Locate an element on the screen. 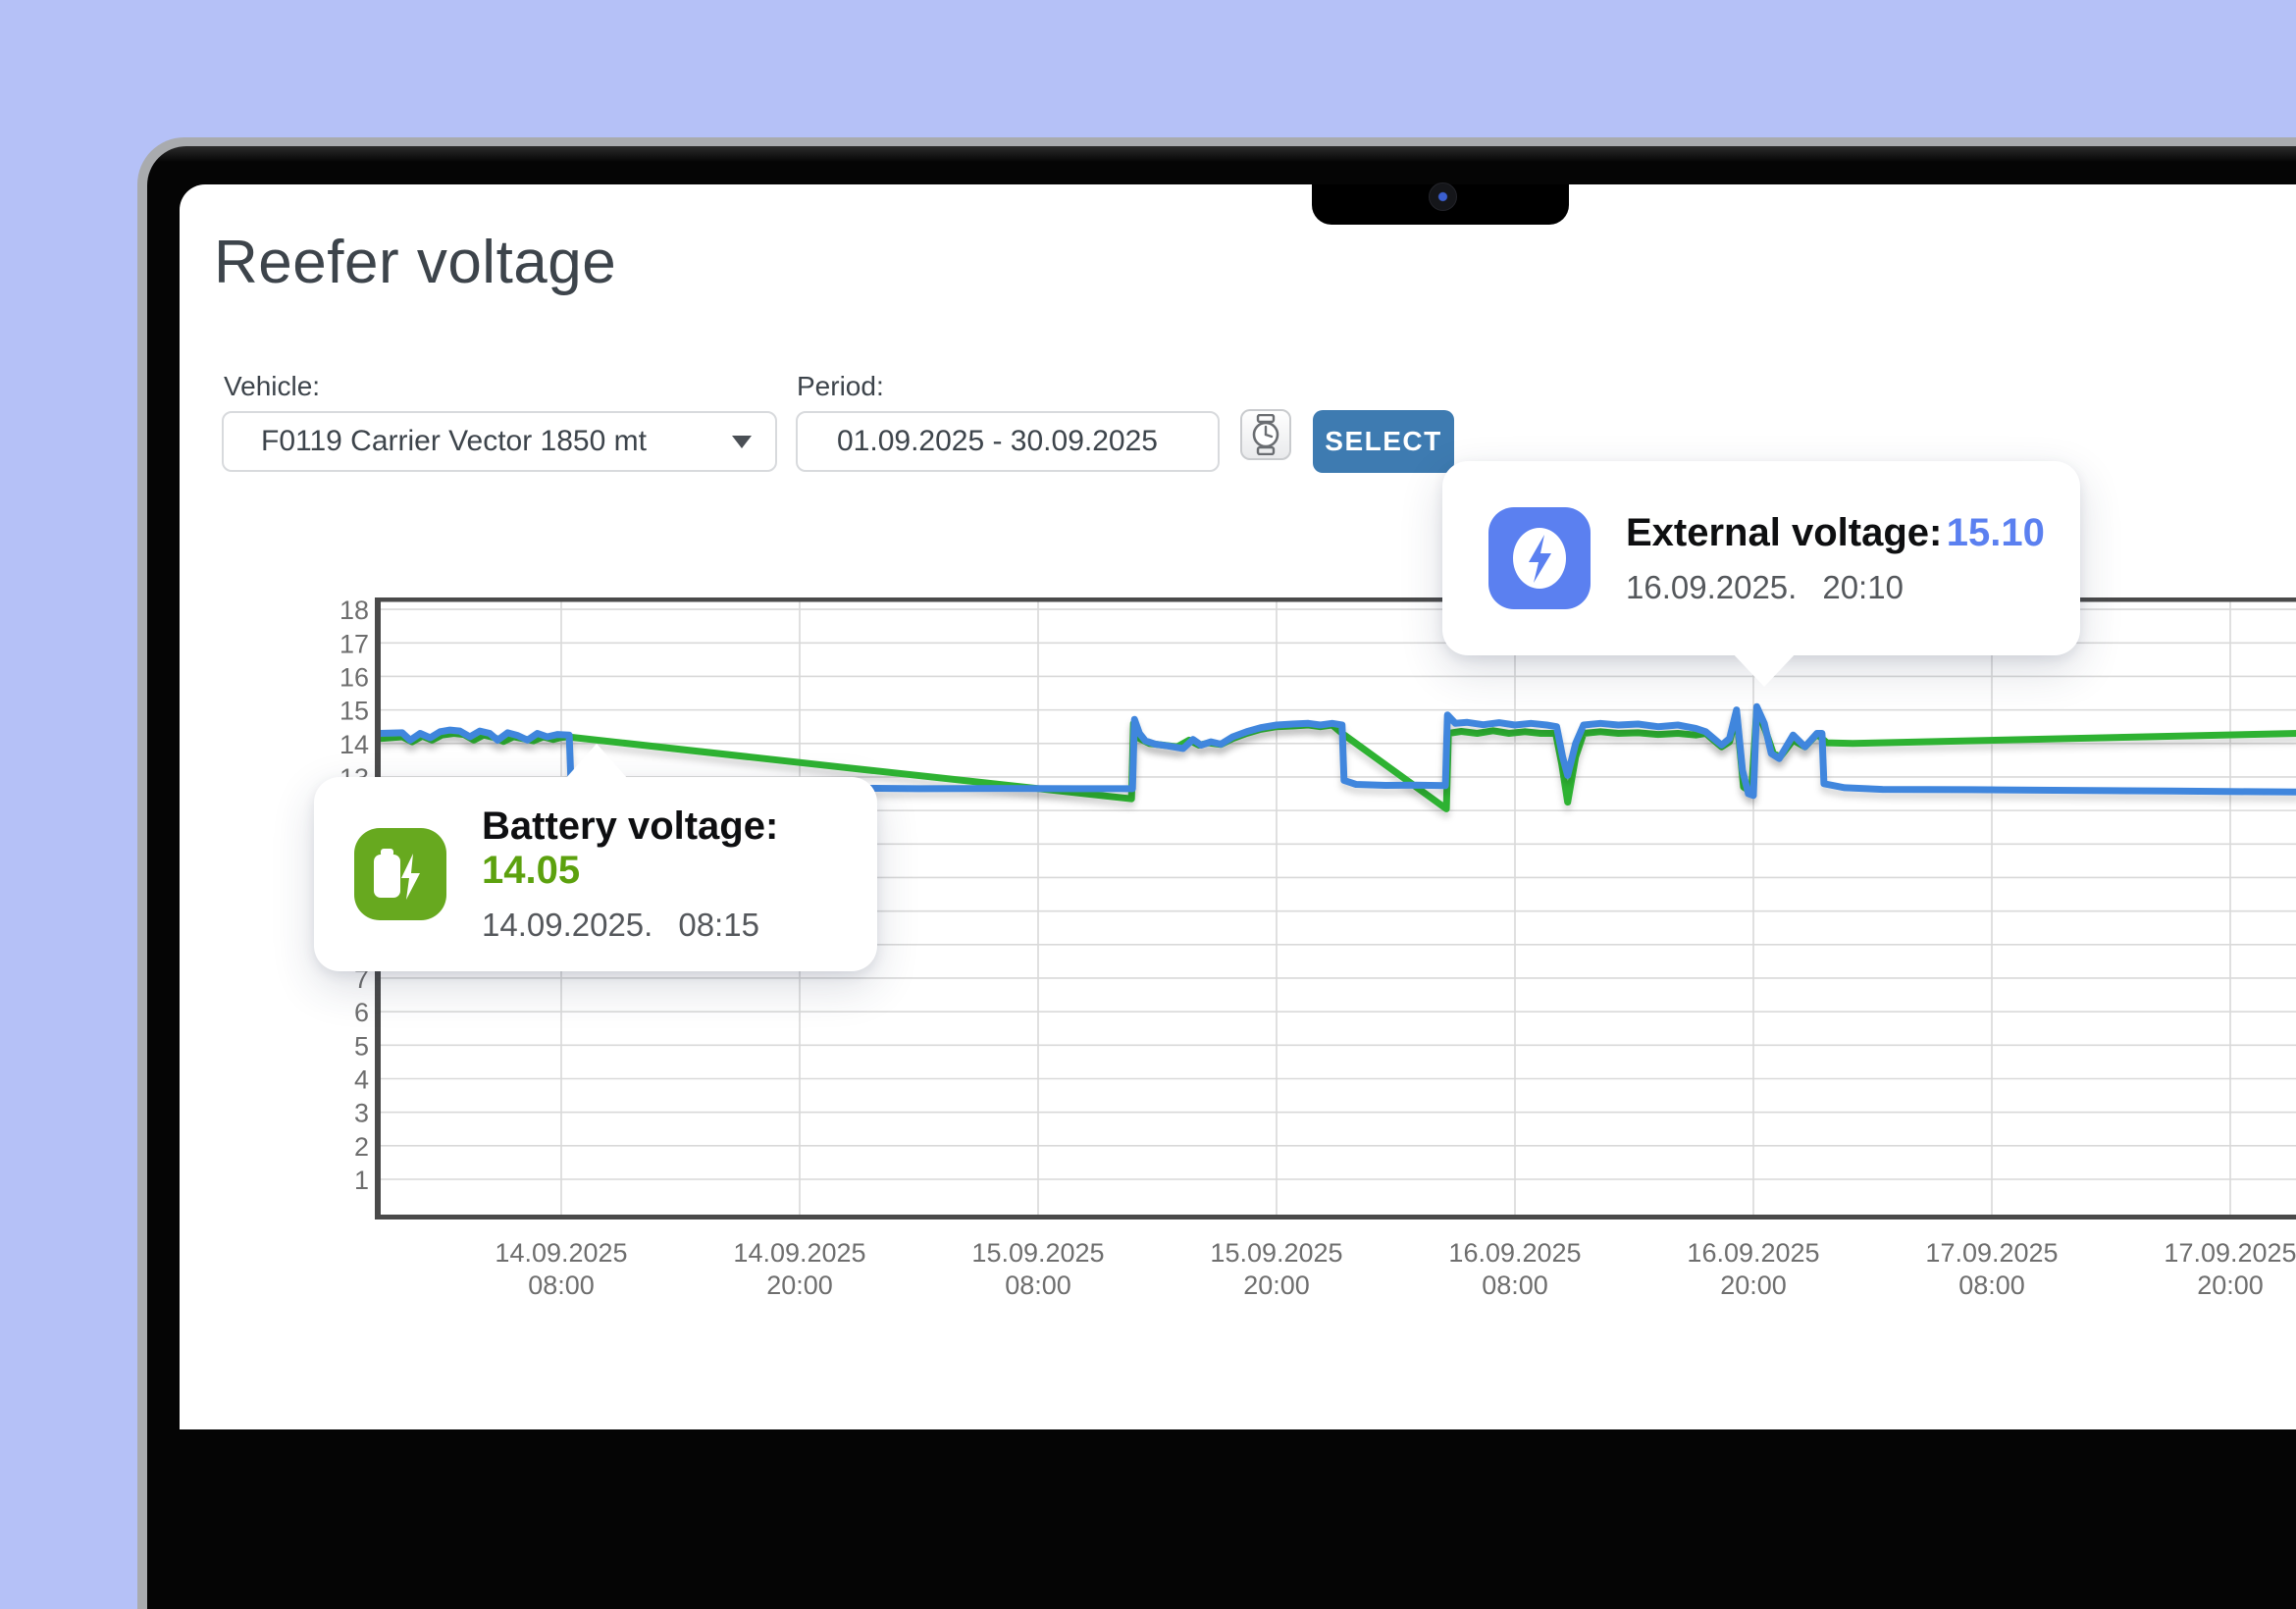  y-tick-label: 3 is located at coordinates (361, 1113).